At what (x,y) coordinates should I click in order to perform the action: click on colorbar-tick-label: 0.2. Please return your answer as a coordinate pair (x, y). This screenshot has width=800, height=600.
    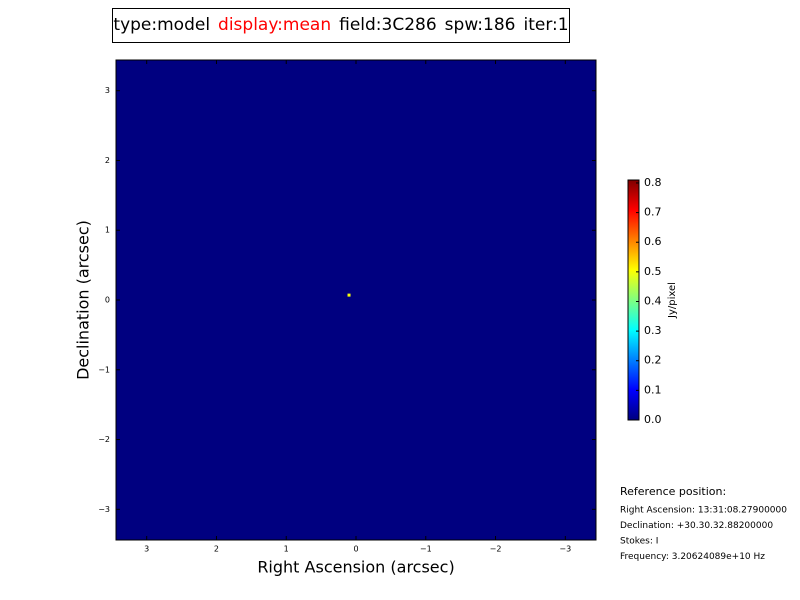
    Looking at the image, I should click on (653, 360).